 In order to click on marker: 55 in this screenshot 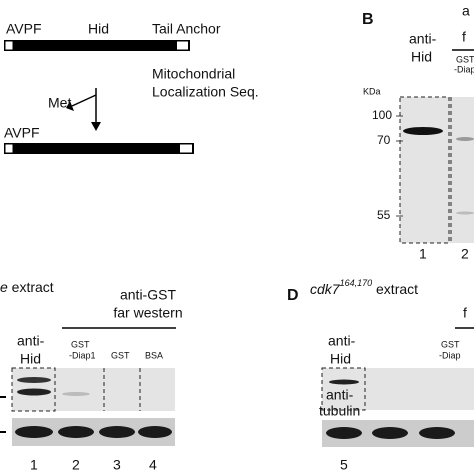, I will do `click(384, 215)`.